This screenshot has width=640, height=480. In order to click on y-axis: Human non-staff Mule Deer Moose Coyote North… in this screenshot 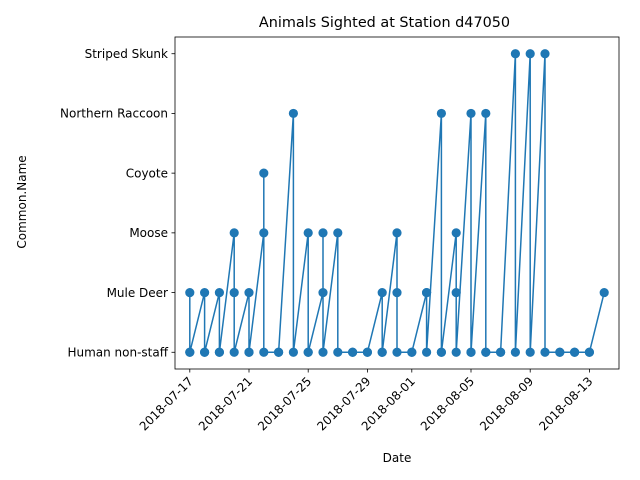, I will do `click(117, 203)`.